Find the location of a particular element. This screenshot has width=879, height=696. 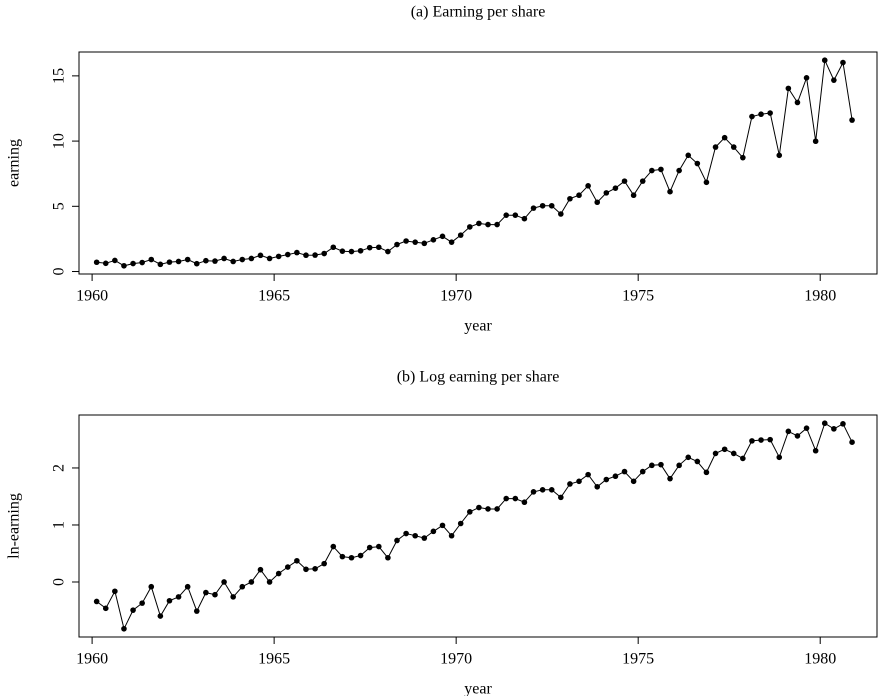

x-tick-label: 1970 is located at coordinates (456, 659).